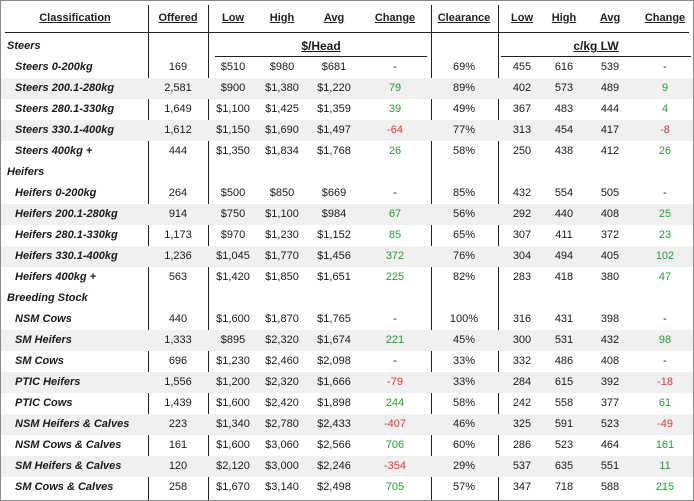 This screenshot has height=501, width=694. What do you see at coordinates (395, 88) in the screenshot?
I see `cell-change: 79` at bounding box center [395, 88].